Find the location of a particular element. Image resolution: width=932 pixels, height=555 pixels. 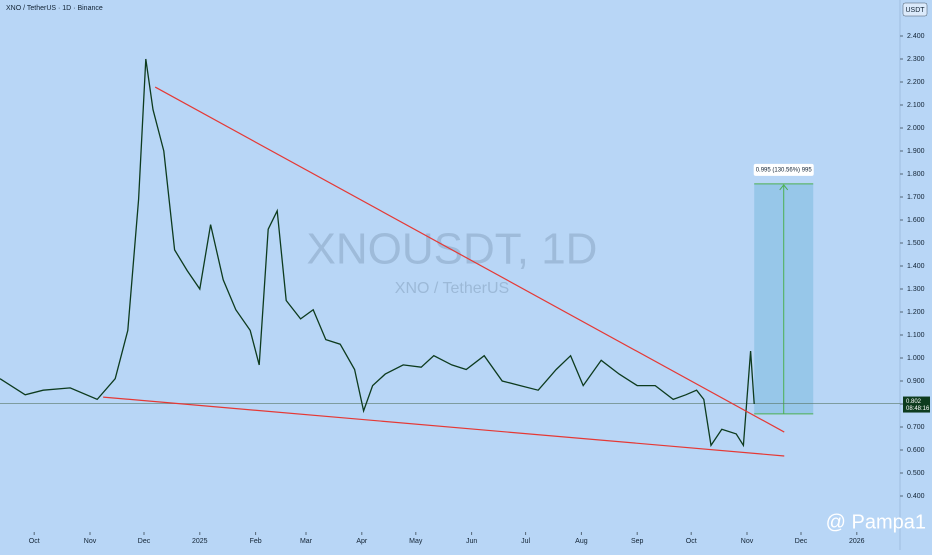

y-tick-label: 0.400 is located at coordinates (916, 496).